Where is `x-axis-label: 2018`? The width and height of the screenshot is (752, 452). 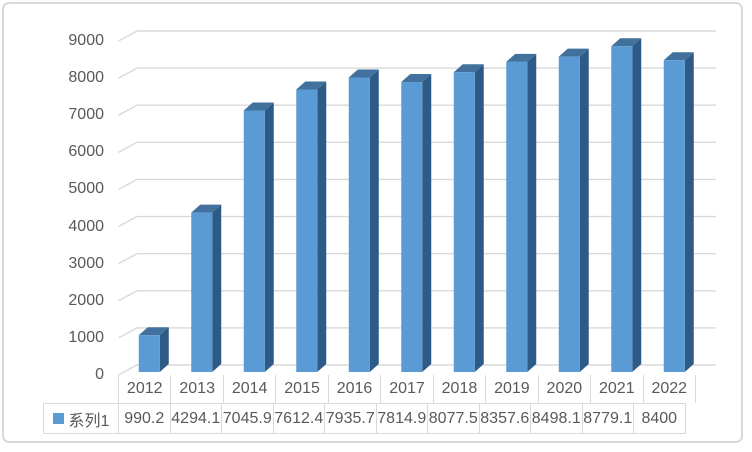
x-axis-label: 2018 is located at coordinates (458, 389).